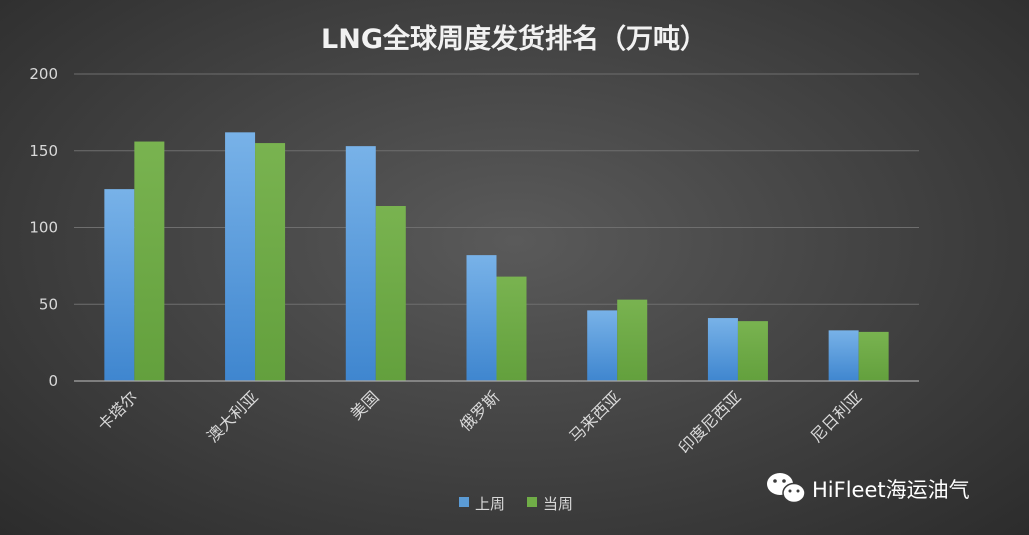 This screenshot has height=535, width=1029. What do you see at coordinates (232, 416) in the screenshot?
I see `x-category-label: 澳大利亚` at bounding box center [232, 416].